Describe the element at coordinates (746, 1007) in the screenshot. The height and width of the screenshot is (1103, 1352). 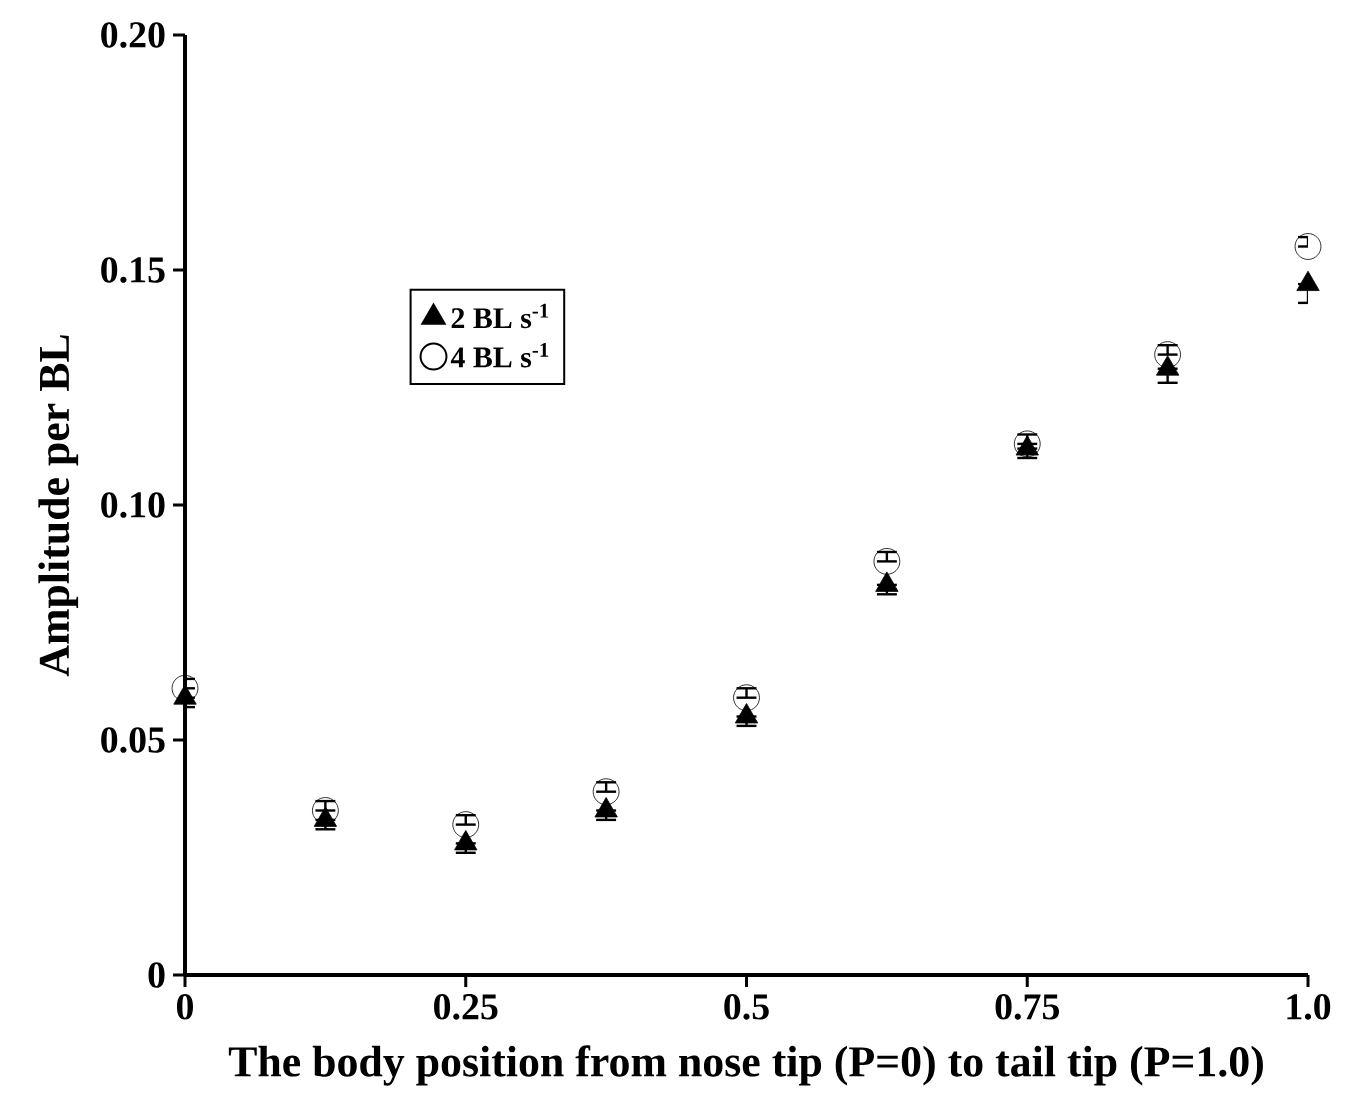
I see `x-tick-label: 0.5` at that location.